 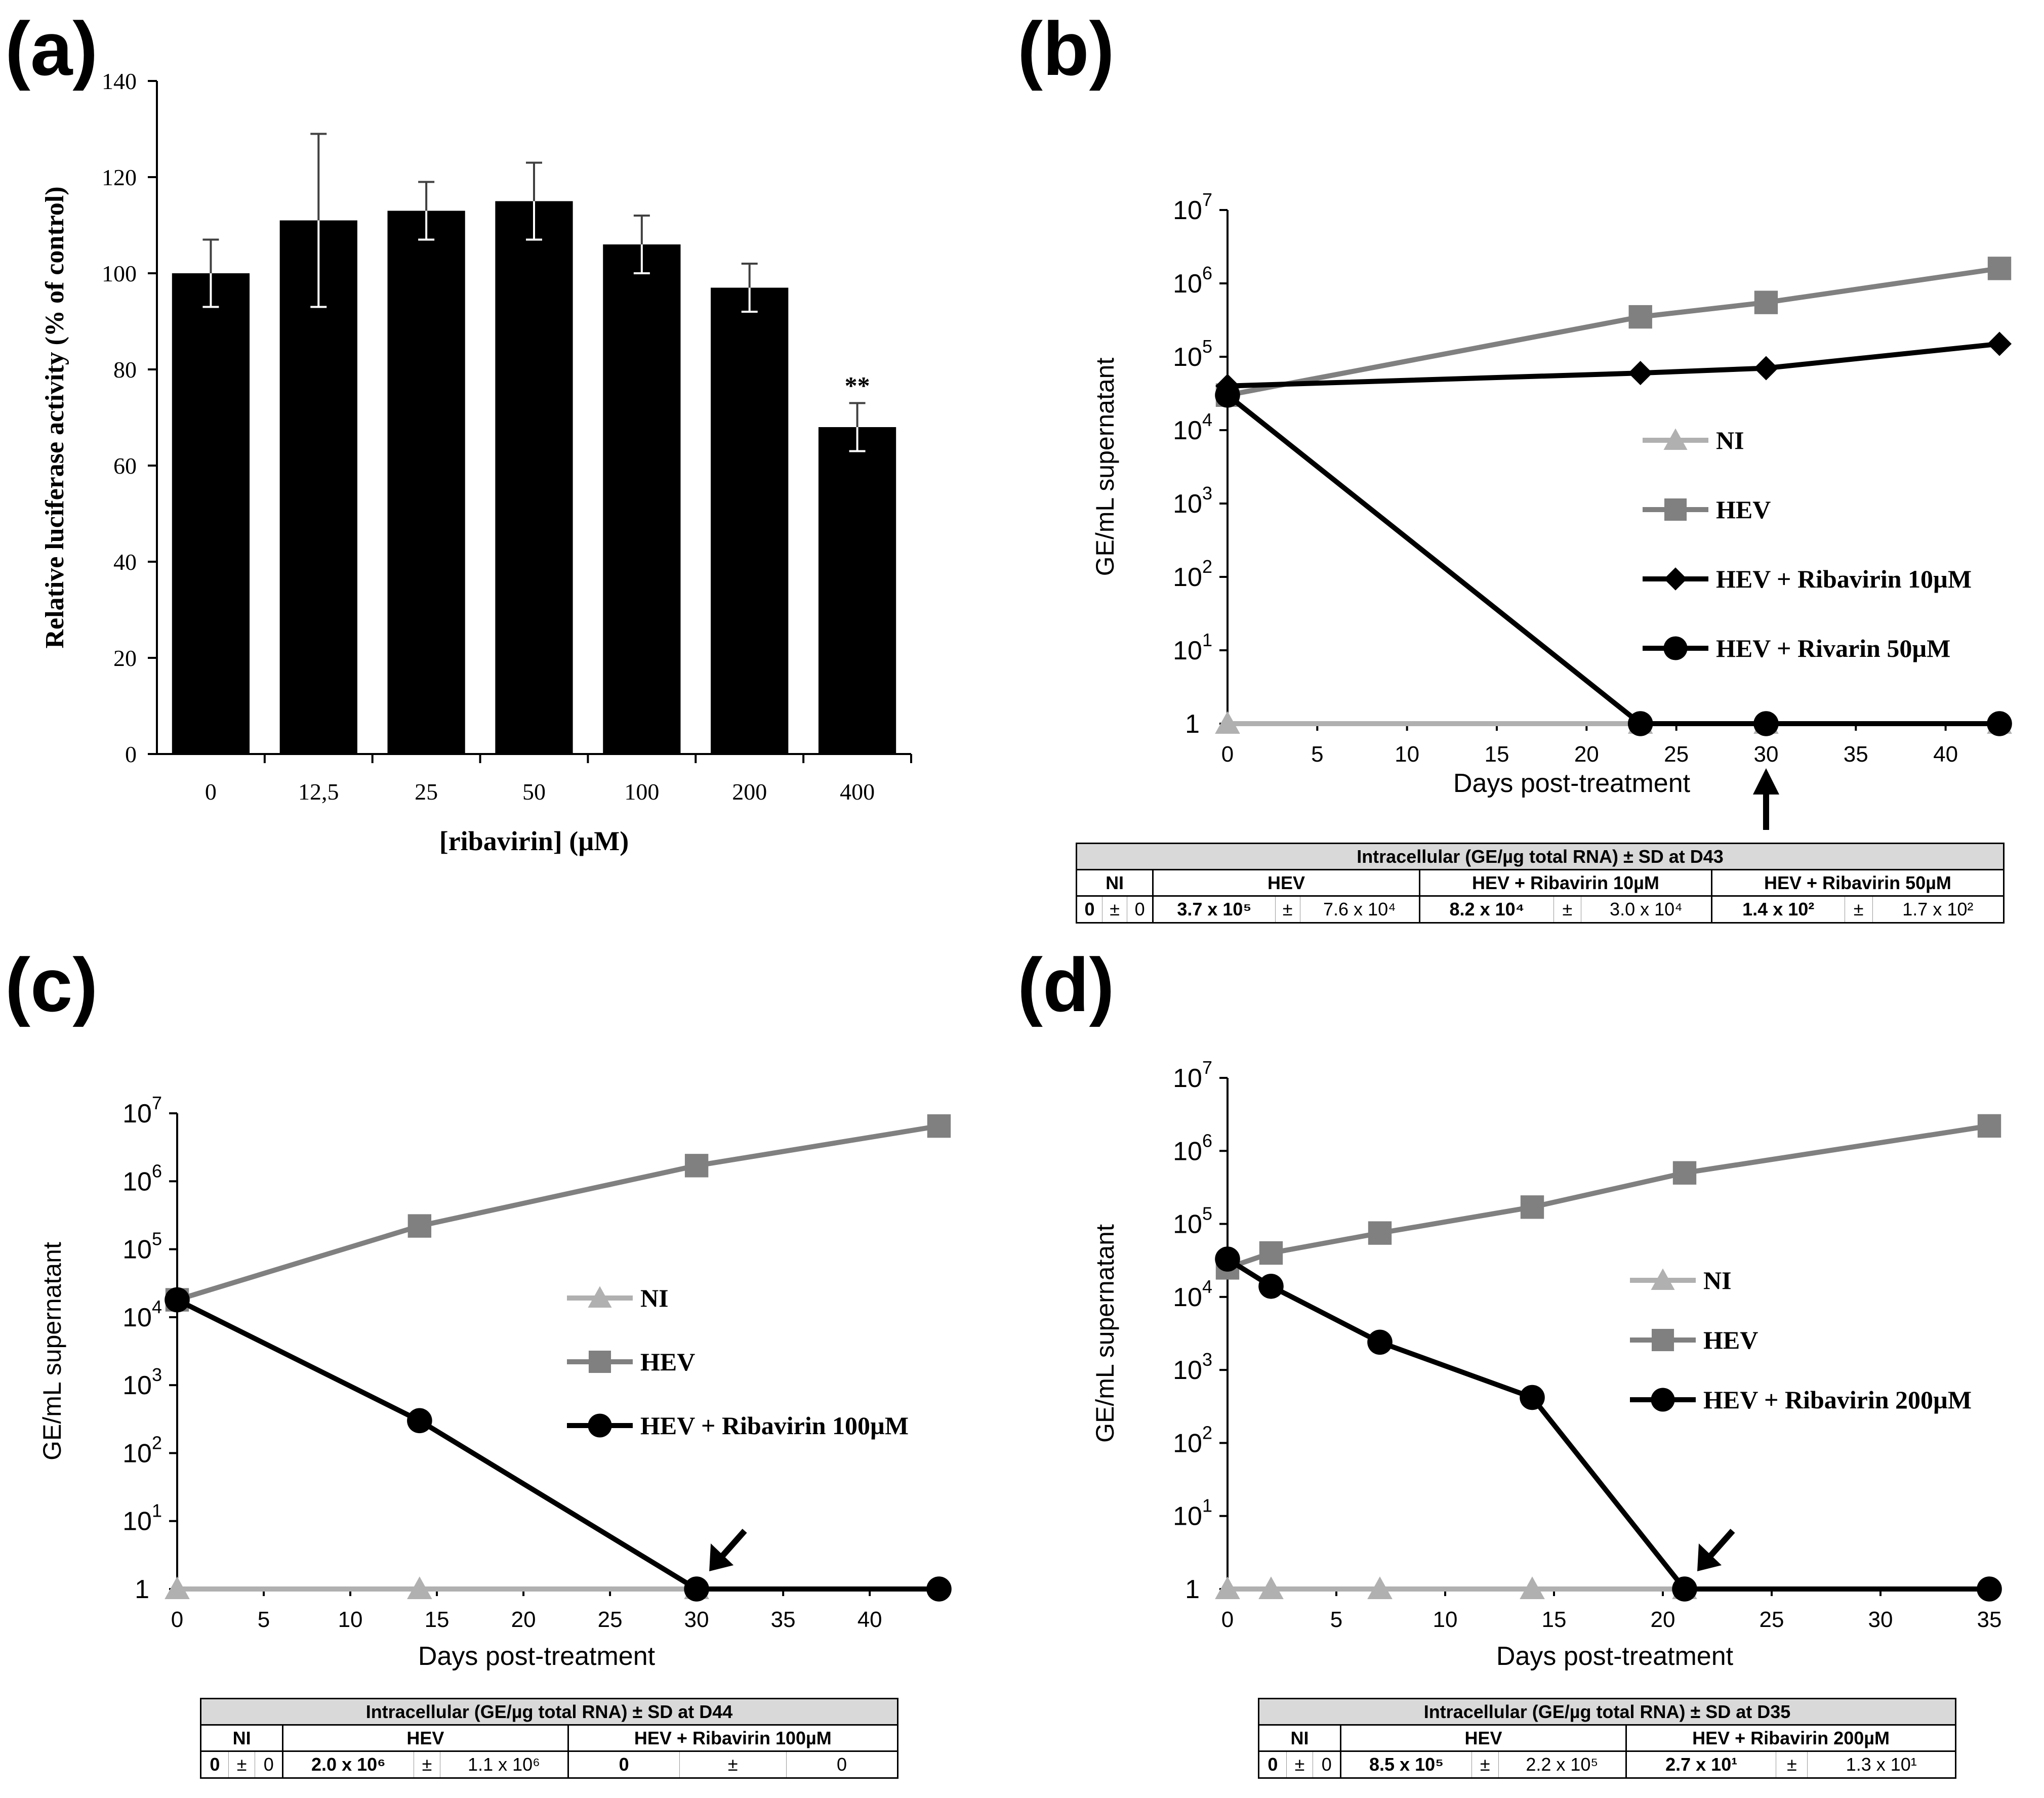 I want to click on x-tick-label: 35, so click(x=1856, y=754).